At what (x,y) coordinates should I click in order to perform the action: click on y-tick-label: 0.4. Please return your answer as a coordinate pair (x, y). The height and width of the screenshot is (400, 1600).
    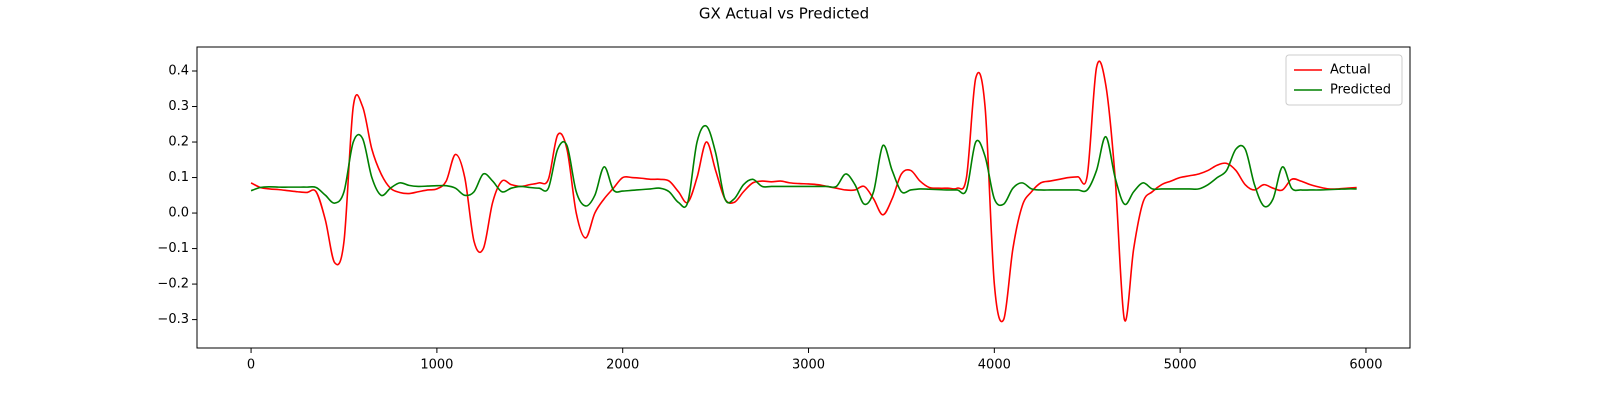
    Looking at the image, I should click on (178, 71).